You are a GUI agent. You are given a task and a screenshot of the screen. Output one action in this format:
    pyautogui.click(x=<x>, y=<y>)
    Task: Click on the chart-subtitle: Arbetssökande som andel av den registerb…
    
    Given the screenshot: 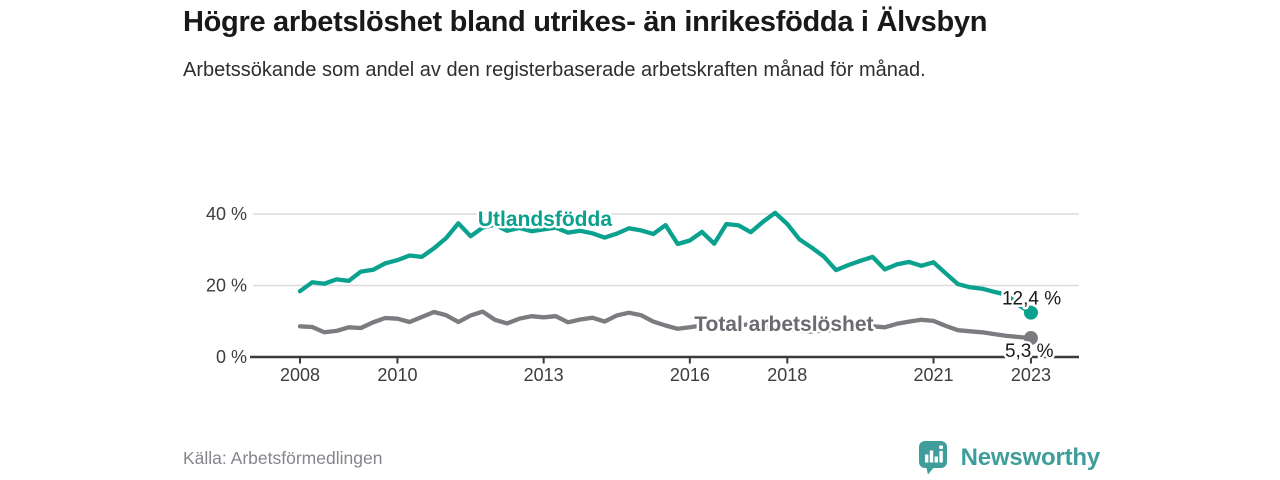 What is the action you would take?
    pyautogui.click(x=554, y=69)
    